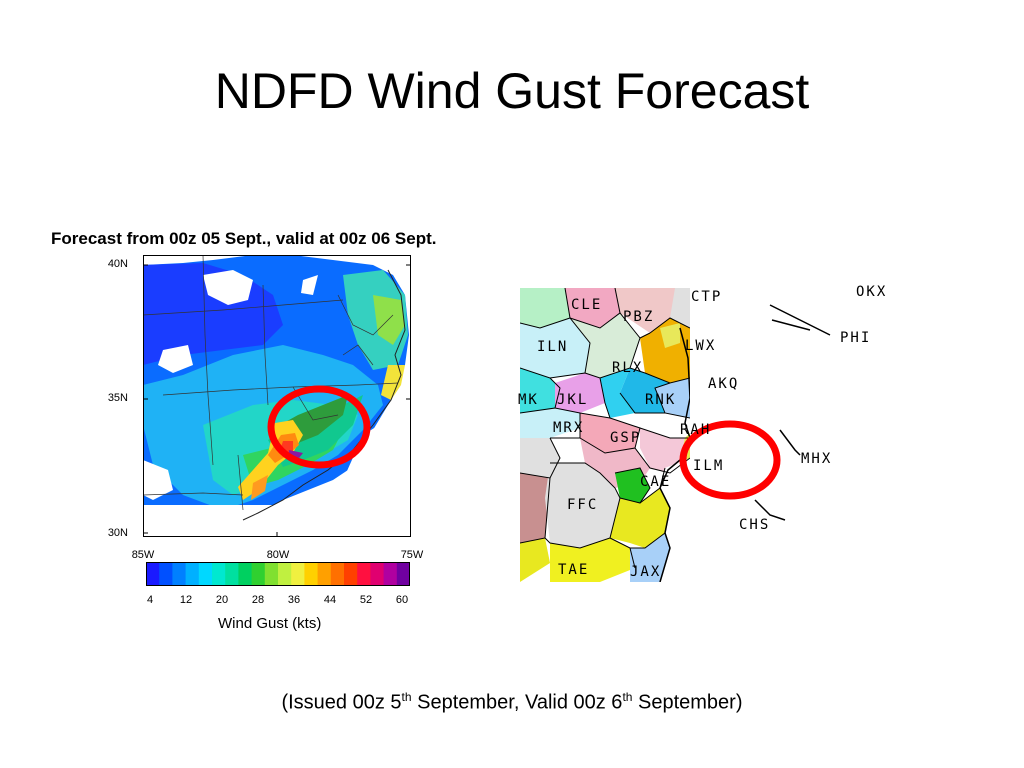 Image resolution: width=1024 pixels, height=768 pixels. I want to click on wfo-label-phi: PHI, so click(856, 338).